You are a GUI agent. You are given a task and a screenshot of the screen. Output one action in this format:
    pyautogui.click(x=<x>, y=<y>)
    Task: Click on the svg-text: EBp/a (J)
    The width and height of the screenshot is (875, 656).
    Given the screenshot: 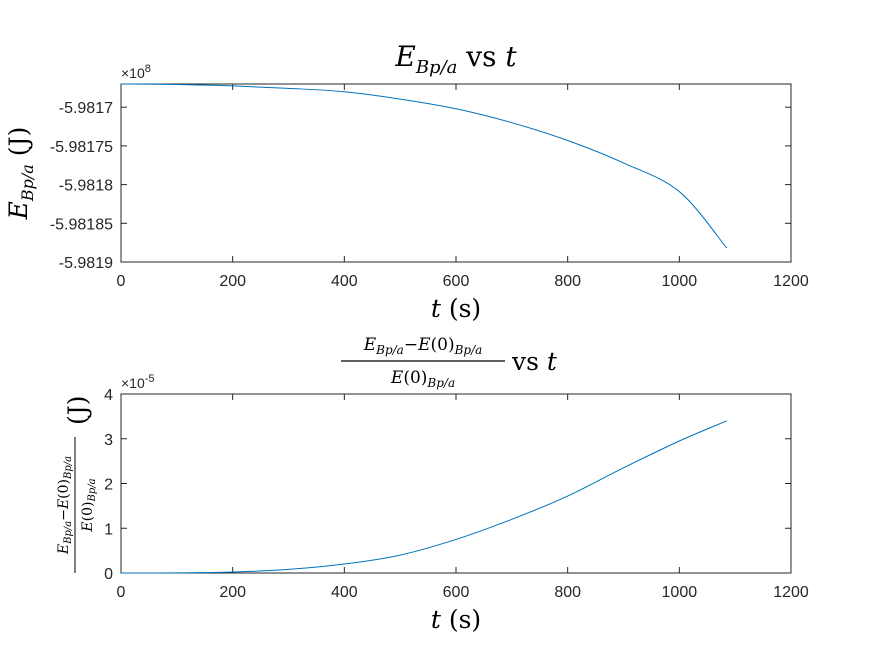 What is the action you would take?
    pyautogui.click(x=20, y=174)
    